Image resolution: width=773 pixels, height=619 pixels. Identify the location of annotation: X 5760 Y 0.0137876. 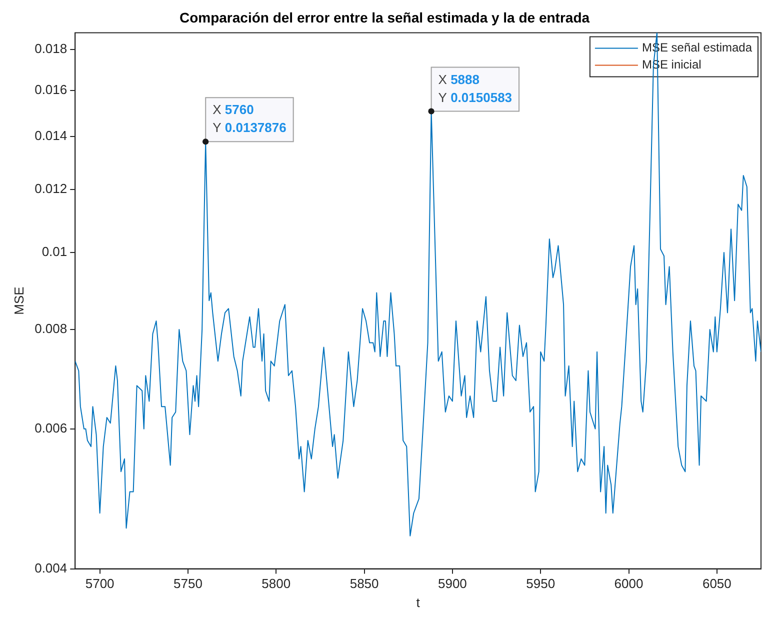
(249, 119).